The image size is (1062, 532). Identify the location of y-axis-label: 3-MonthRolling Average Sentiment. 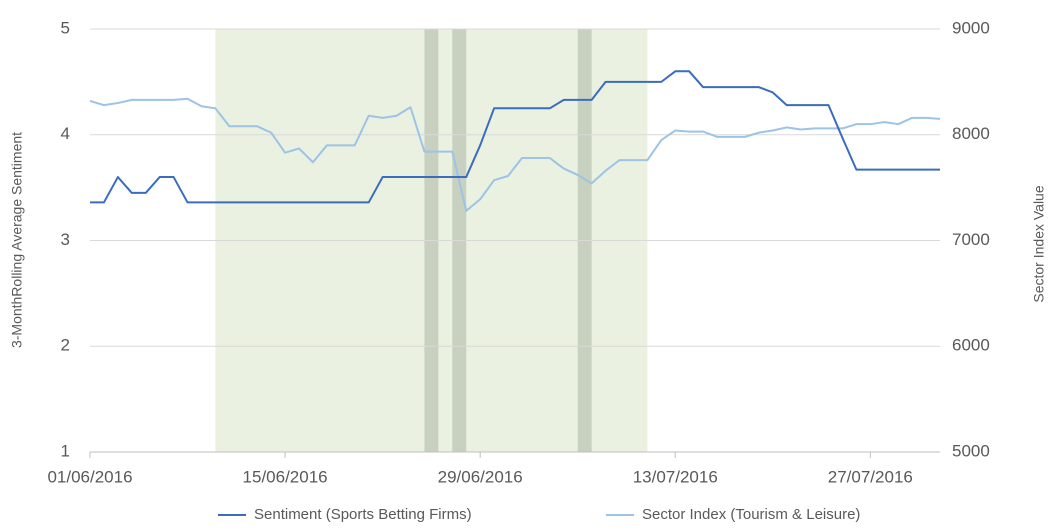
(17, 240).